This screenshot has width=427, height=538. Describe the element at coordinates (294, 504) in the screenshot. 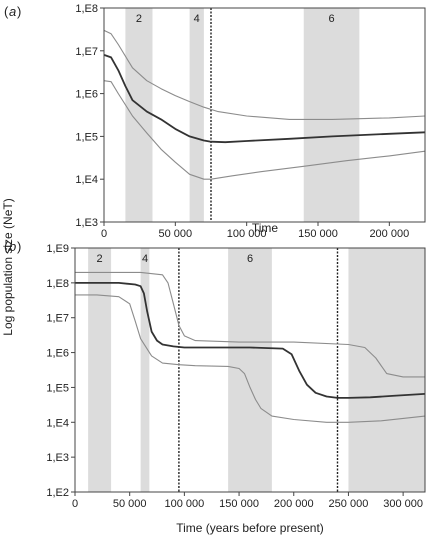

I see `panel-b-x-tick-label-4: 200 000` at that location.